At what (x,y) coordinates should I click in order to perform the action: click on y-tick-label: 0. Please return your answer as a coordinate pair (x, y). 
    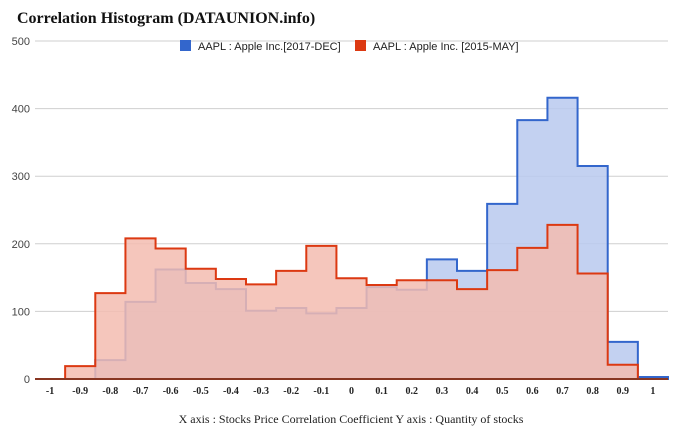
    Looking at the image, I should click on (27, 380).